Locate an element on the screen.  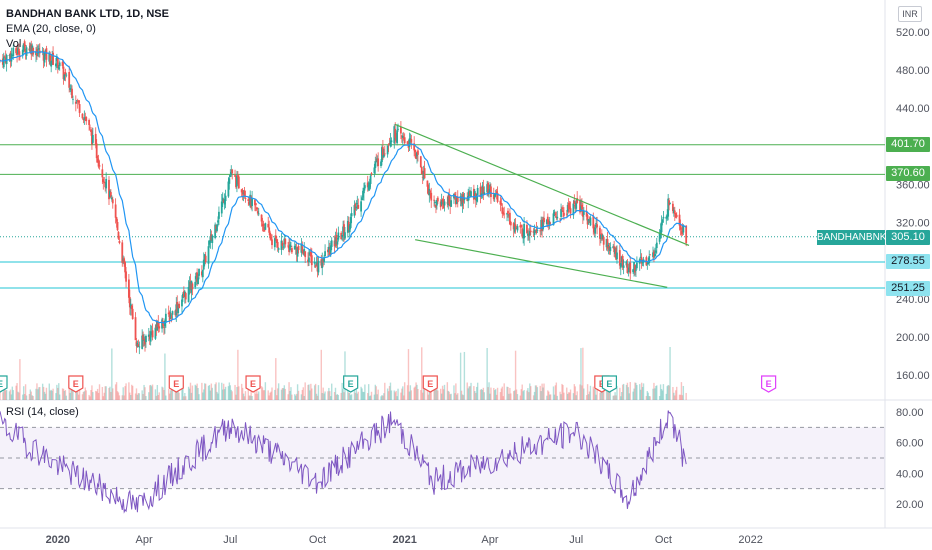
earnings-letter: E is located at coordinates (1, 384).